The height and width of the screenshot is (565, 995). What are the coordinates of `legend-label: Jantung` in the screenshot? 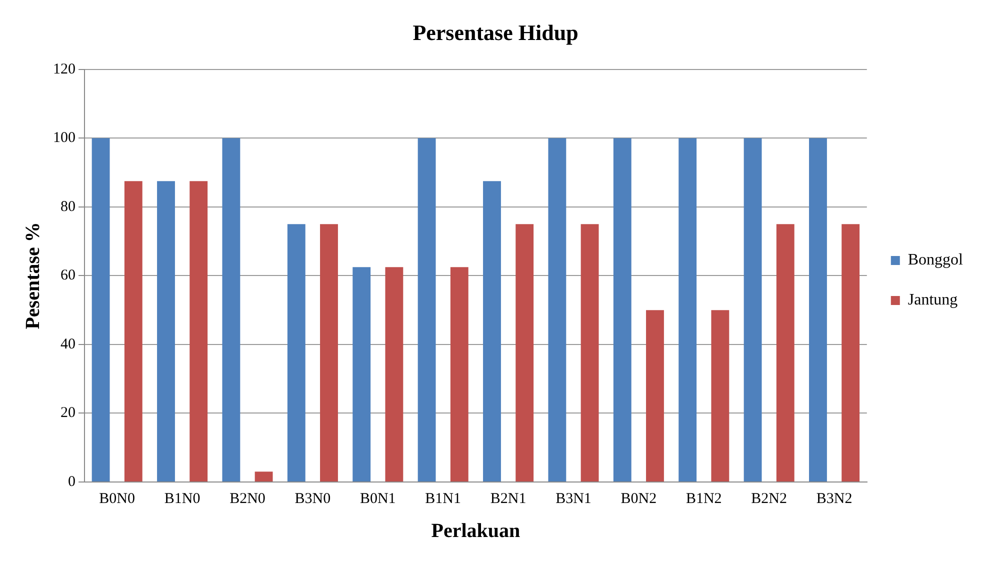 It's located at (933, 300).